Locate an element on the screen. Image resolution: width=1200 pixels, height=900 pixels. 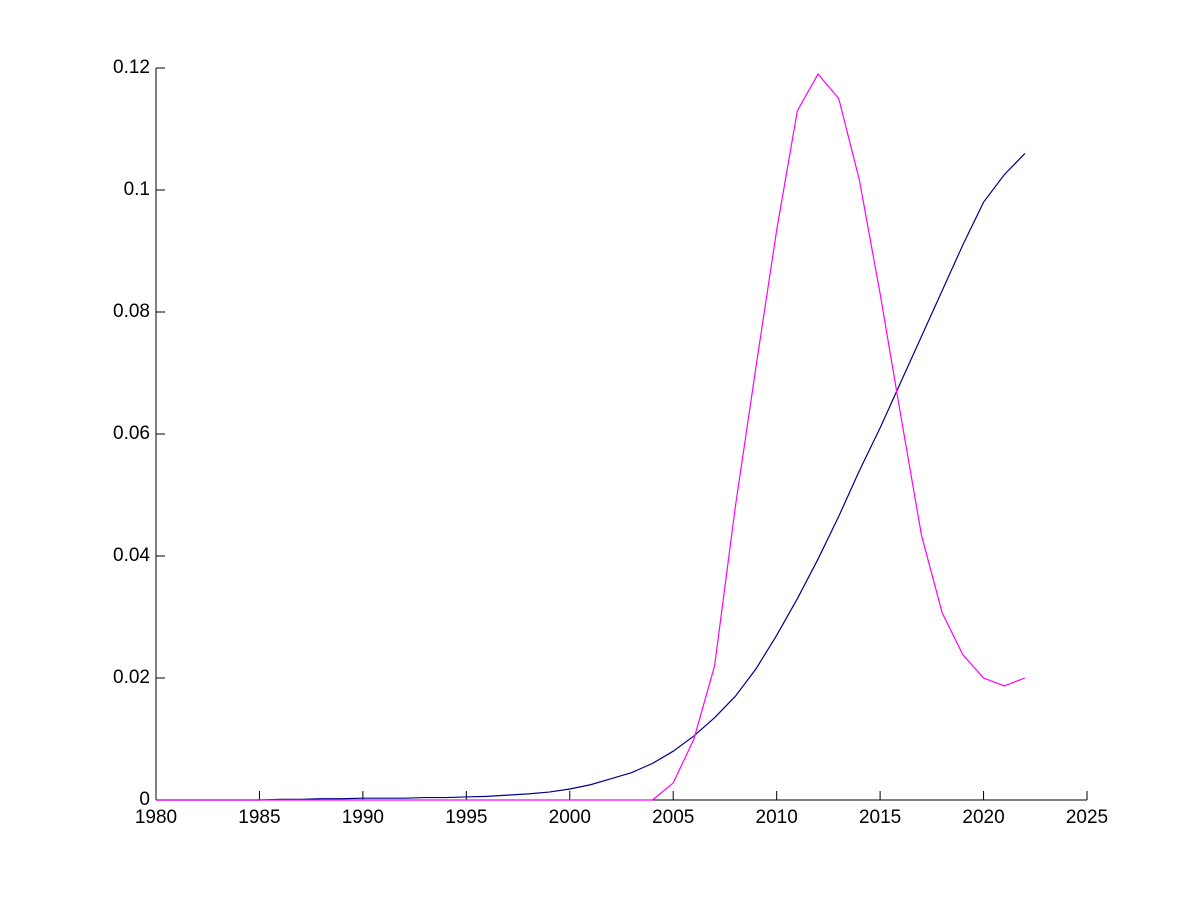
y-tick-label: 0.12 is located at coordinates (131, 67).